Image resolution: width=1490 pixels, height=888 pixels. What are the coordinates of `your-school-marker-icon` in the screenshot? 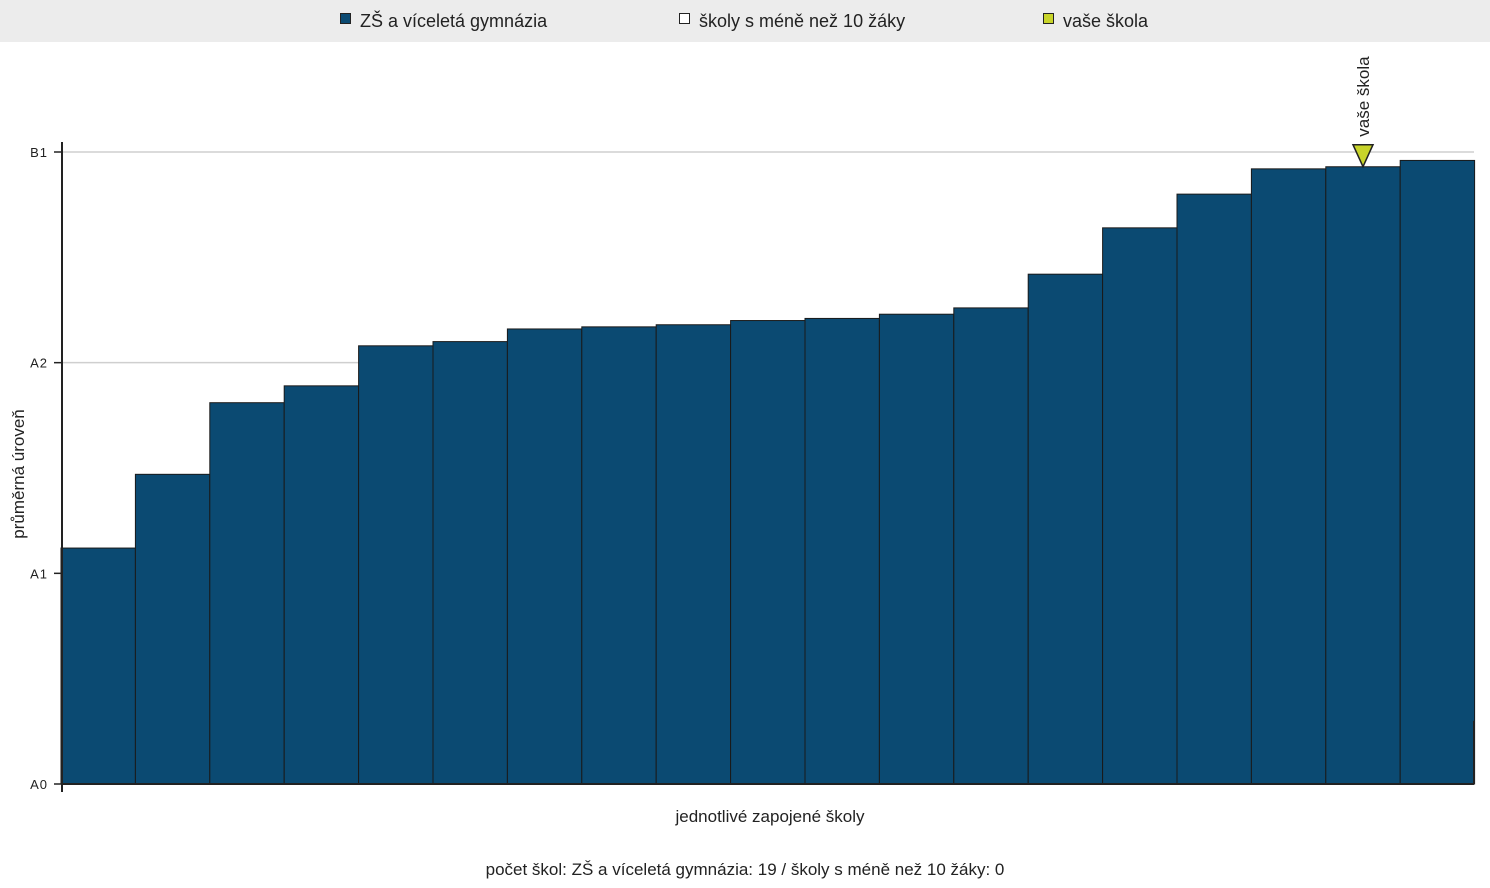 It's located at (1363, 156).